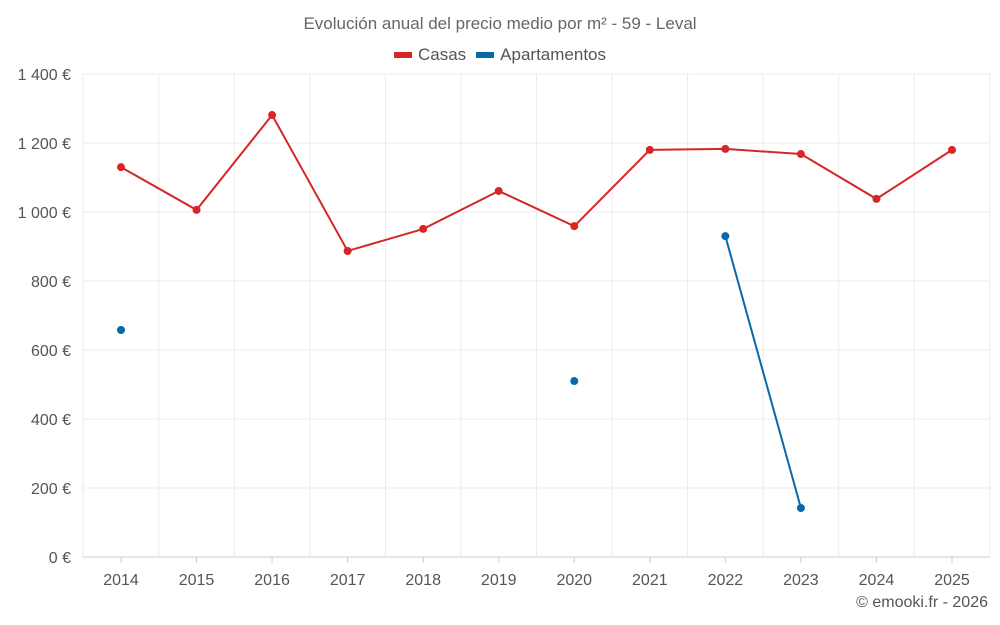  I want to click on x-tick-label: 2025, so click(952, 580).